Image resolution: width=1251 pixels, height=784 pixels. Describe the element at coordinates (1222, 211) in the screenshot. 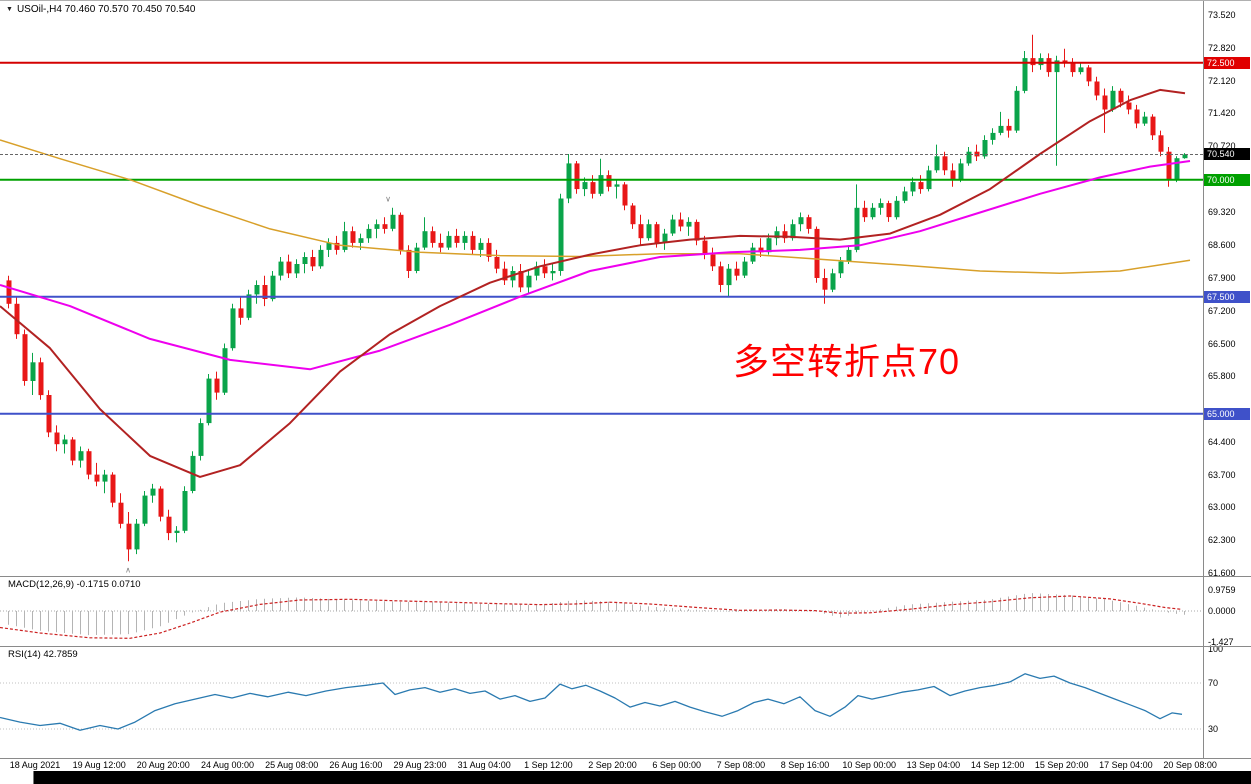

I see `price-tick-label: 69.320` at that location.